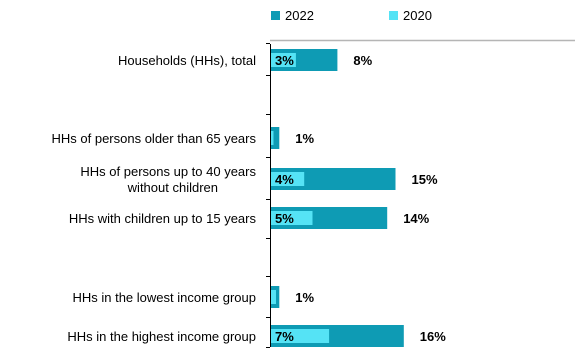 The image size is (575, 352). Describe the element at coordinates (393, 15) in the screenshot. I see `legend-swatch-2020` at that location.